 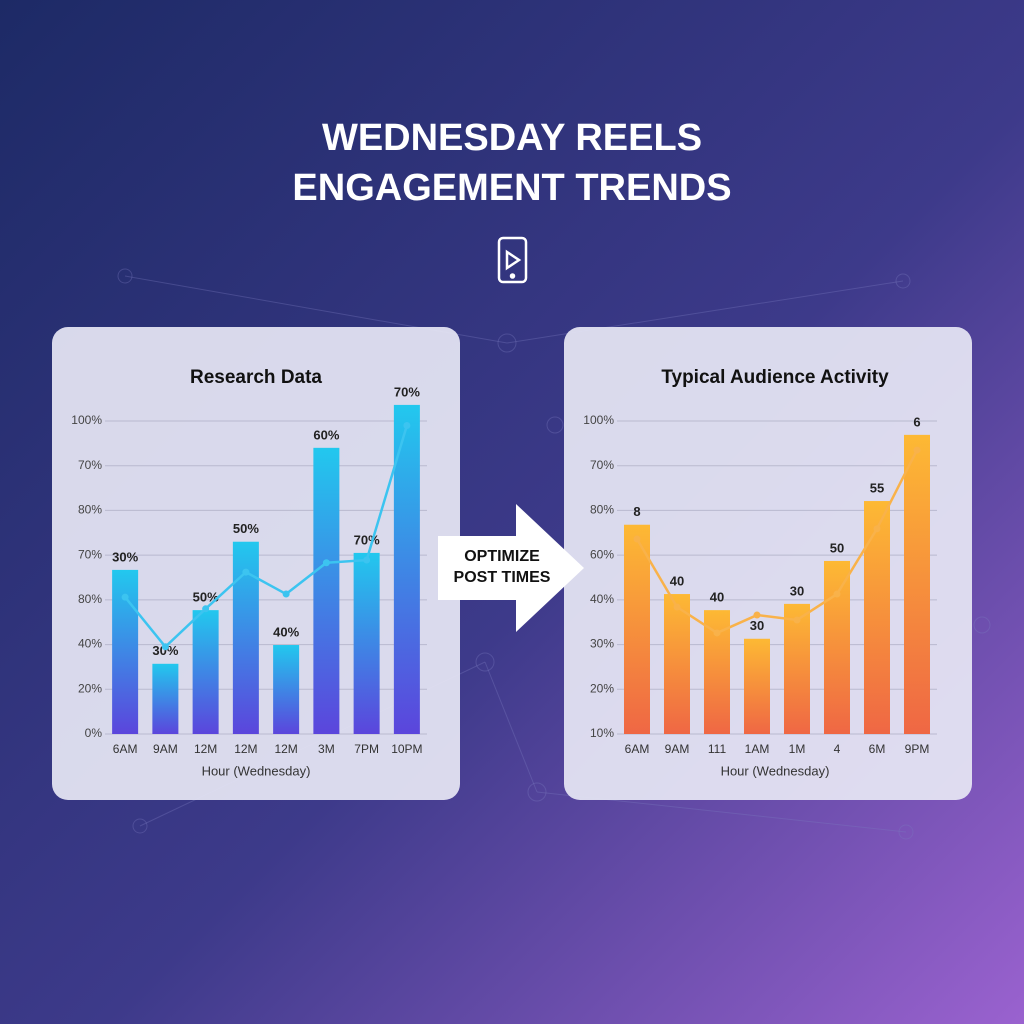 What do you see at coordinates (877, 487) in the screenshot?
I see `bar-label: 55` at bounding box center [877, 487].